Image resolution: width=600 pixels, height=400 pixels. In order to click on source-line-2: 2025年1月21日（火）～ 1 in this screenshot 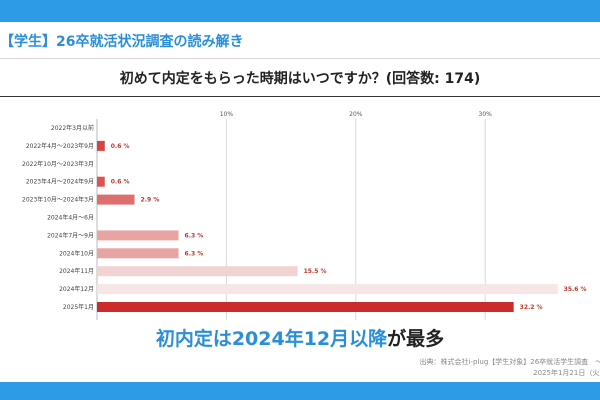, I will do `click(566, 373)`.